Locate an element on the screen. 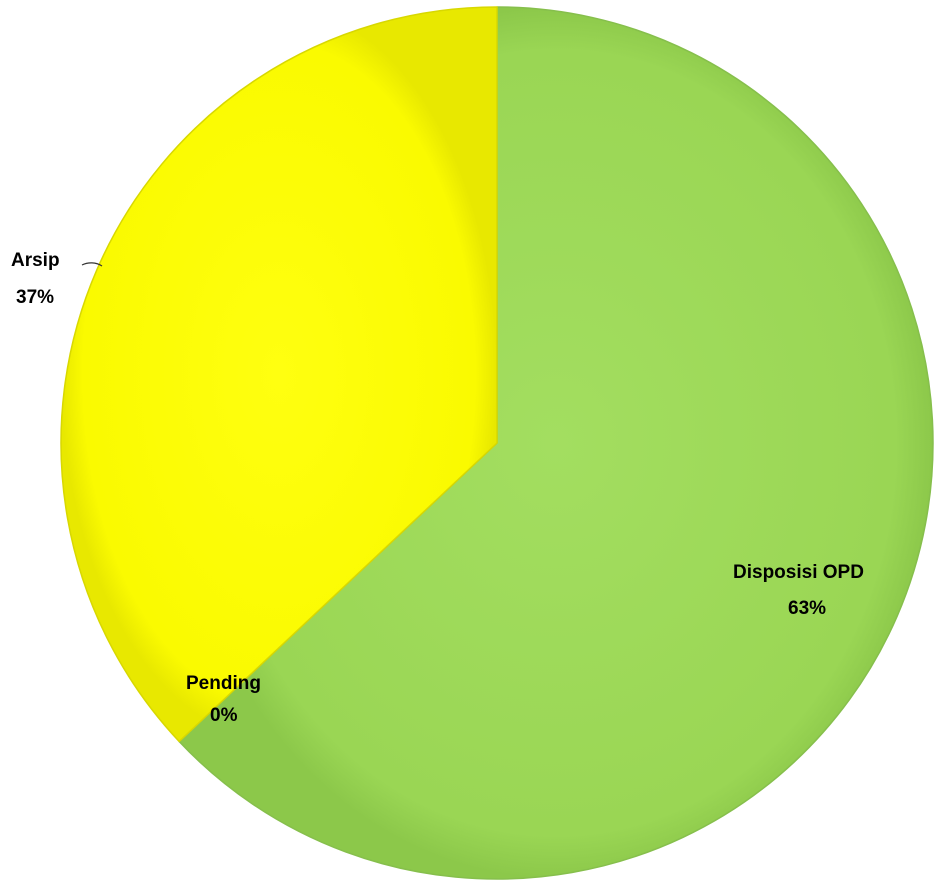  leader-line-arsip is located at coordinates (92, 264).